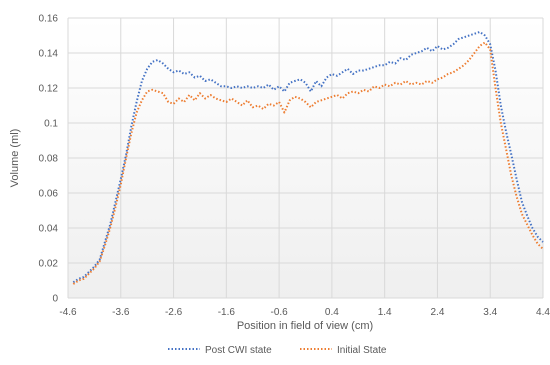  Describe the element at coordinates (305, 326) in the screenshot. I see `x-axis-label: Position in field of view (cm)` at that location.